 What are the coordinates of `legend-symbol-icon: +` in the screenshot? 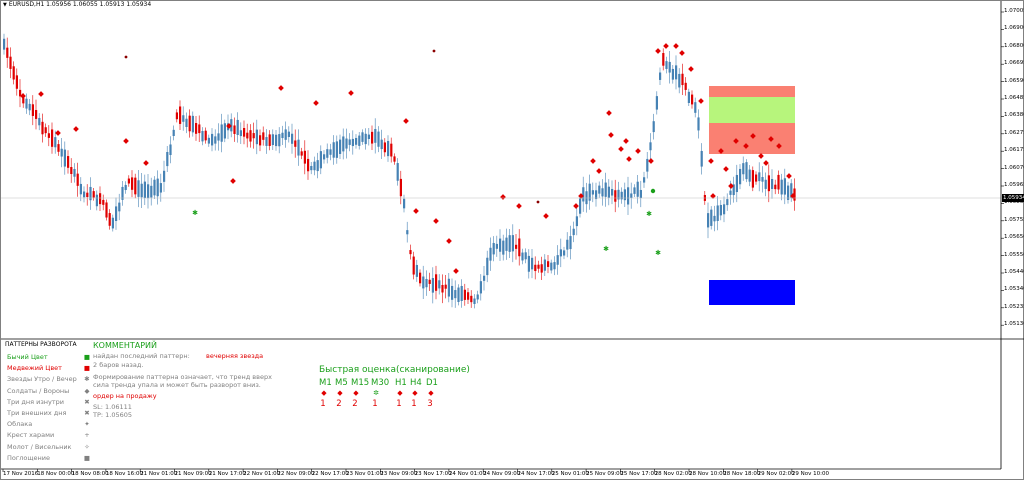 It's located at (87, 435).